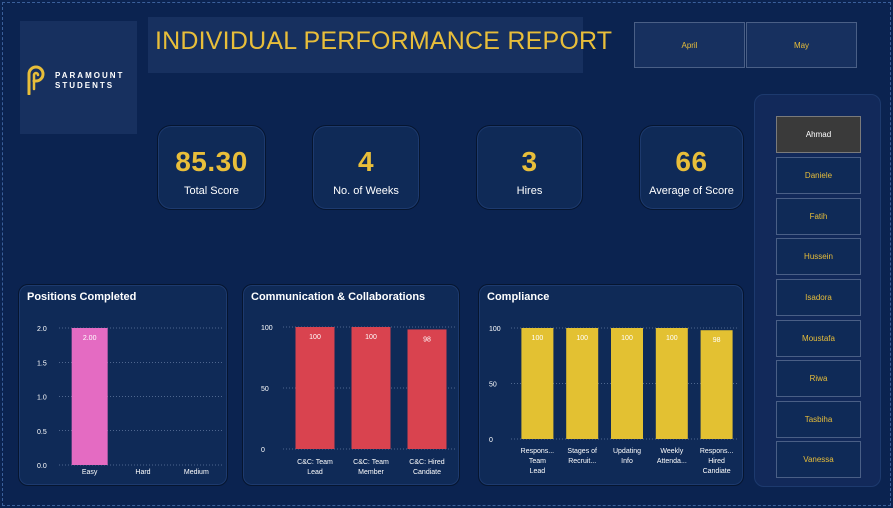 The image size is (893, 508). What do you see at coordinates (818, 216) in the screenshot?
I see `slicer-item-fatih: Fatih` at bounding box center [818, 216].